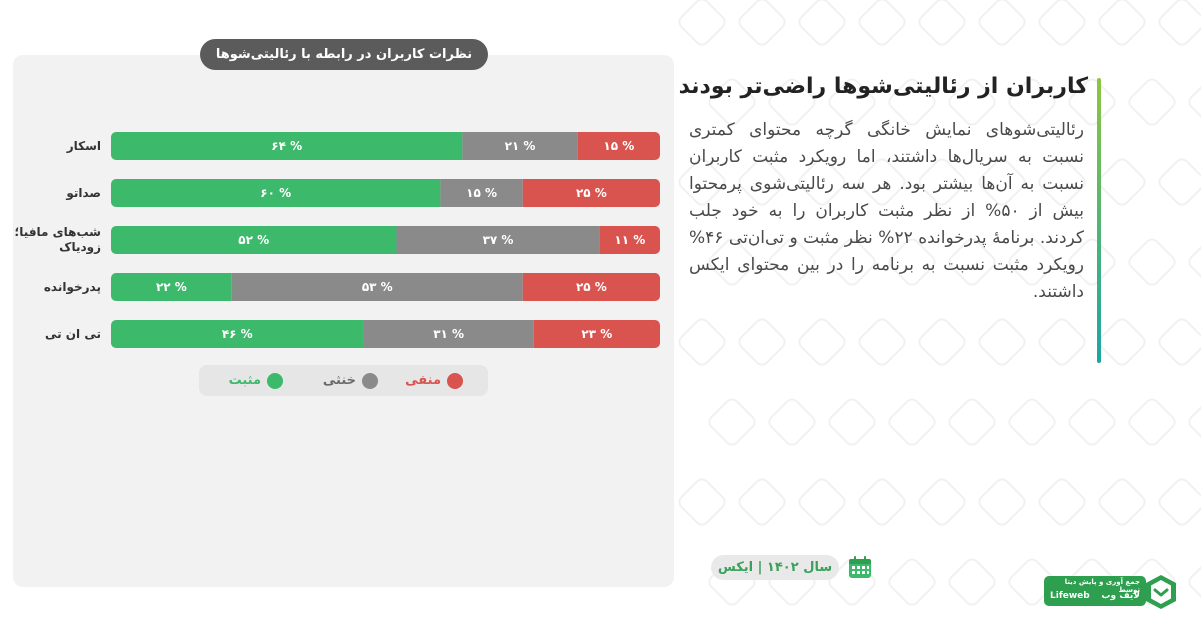 The height and width of the screenshot is (628, 1201). I want to click on headline: کاربران از رئالیتی‌شوها راضی‌تر بودند, so click(883, 86).